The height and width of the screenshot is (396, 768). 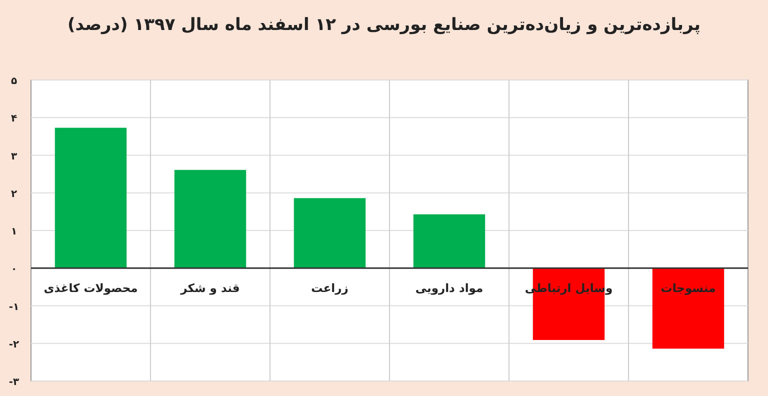 What do you see at coordinates (14, 81) in the screenshot?
I see `y-tick-label: ۵` at bounding box center [14, 81].